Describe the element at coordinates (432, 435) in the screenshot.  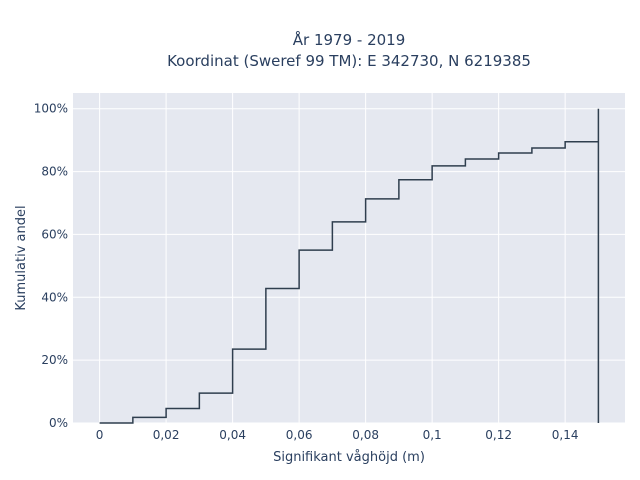
I see `x-tick-label: 0,1` at that location.